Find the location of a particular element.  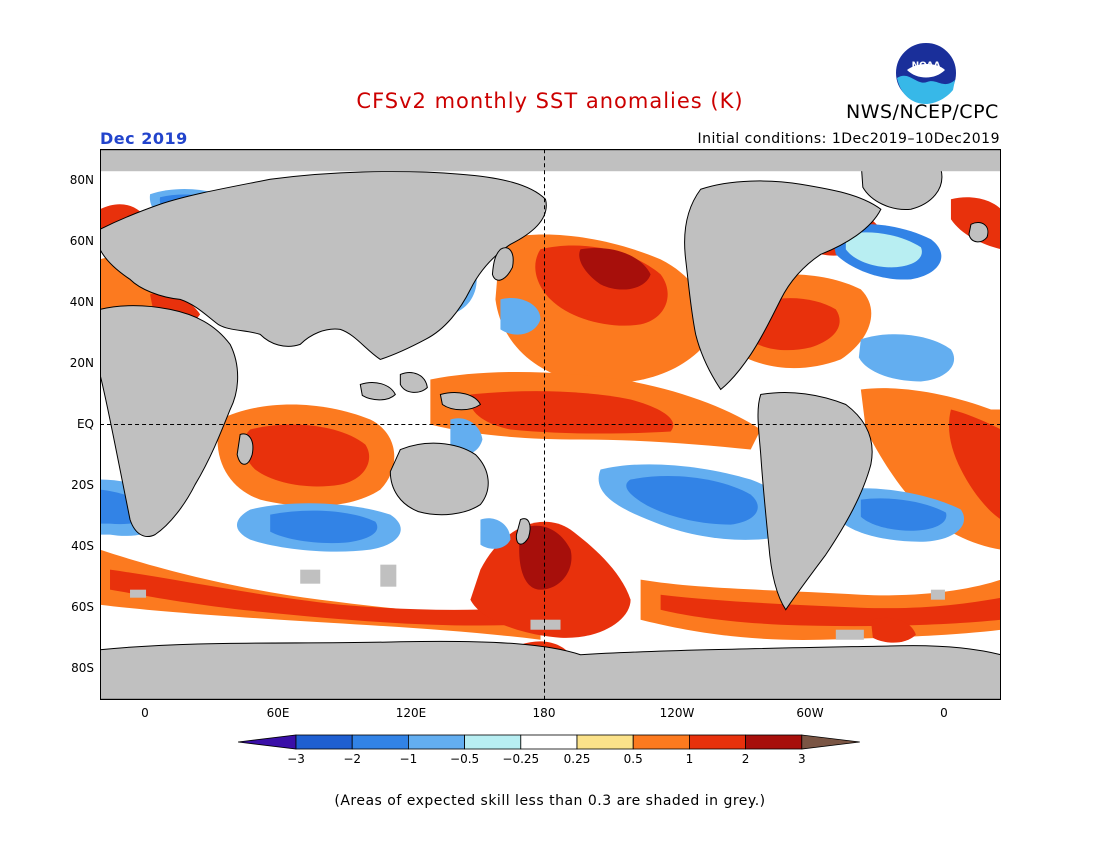

colorbar is located at coordinates (549, 742).